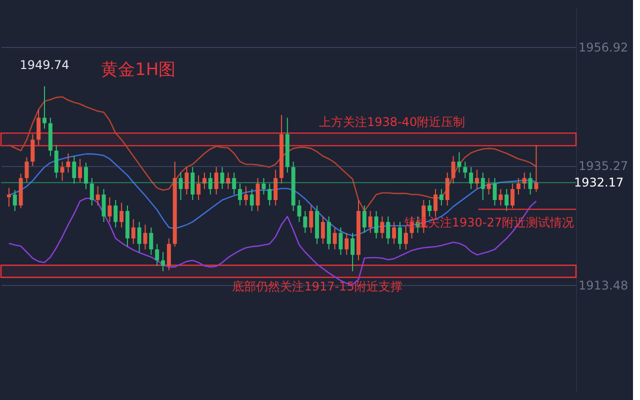 This screenshot has width=640, height=400. What do you see at coordinates (45, 65) in the screenshot?
I see `annotation: 1949.74` at bounding box center [45, 65].